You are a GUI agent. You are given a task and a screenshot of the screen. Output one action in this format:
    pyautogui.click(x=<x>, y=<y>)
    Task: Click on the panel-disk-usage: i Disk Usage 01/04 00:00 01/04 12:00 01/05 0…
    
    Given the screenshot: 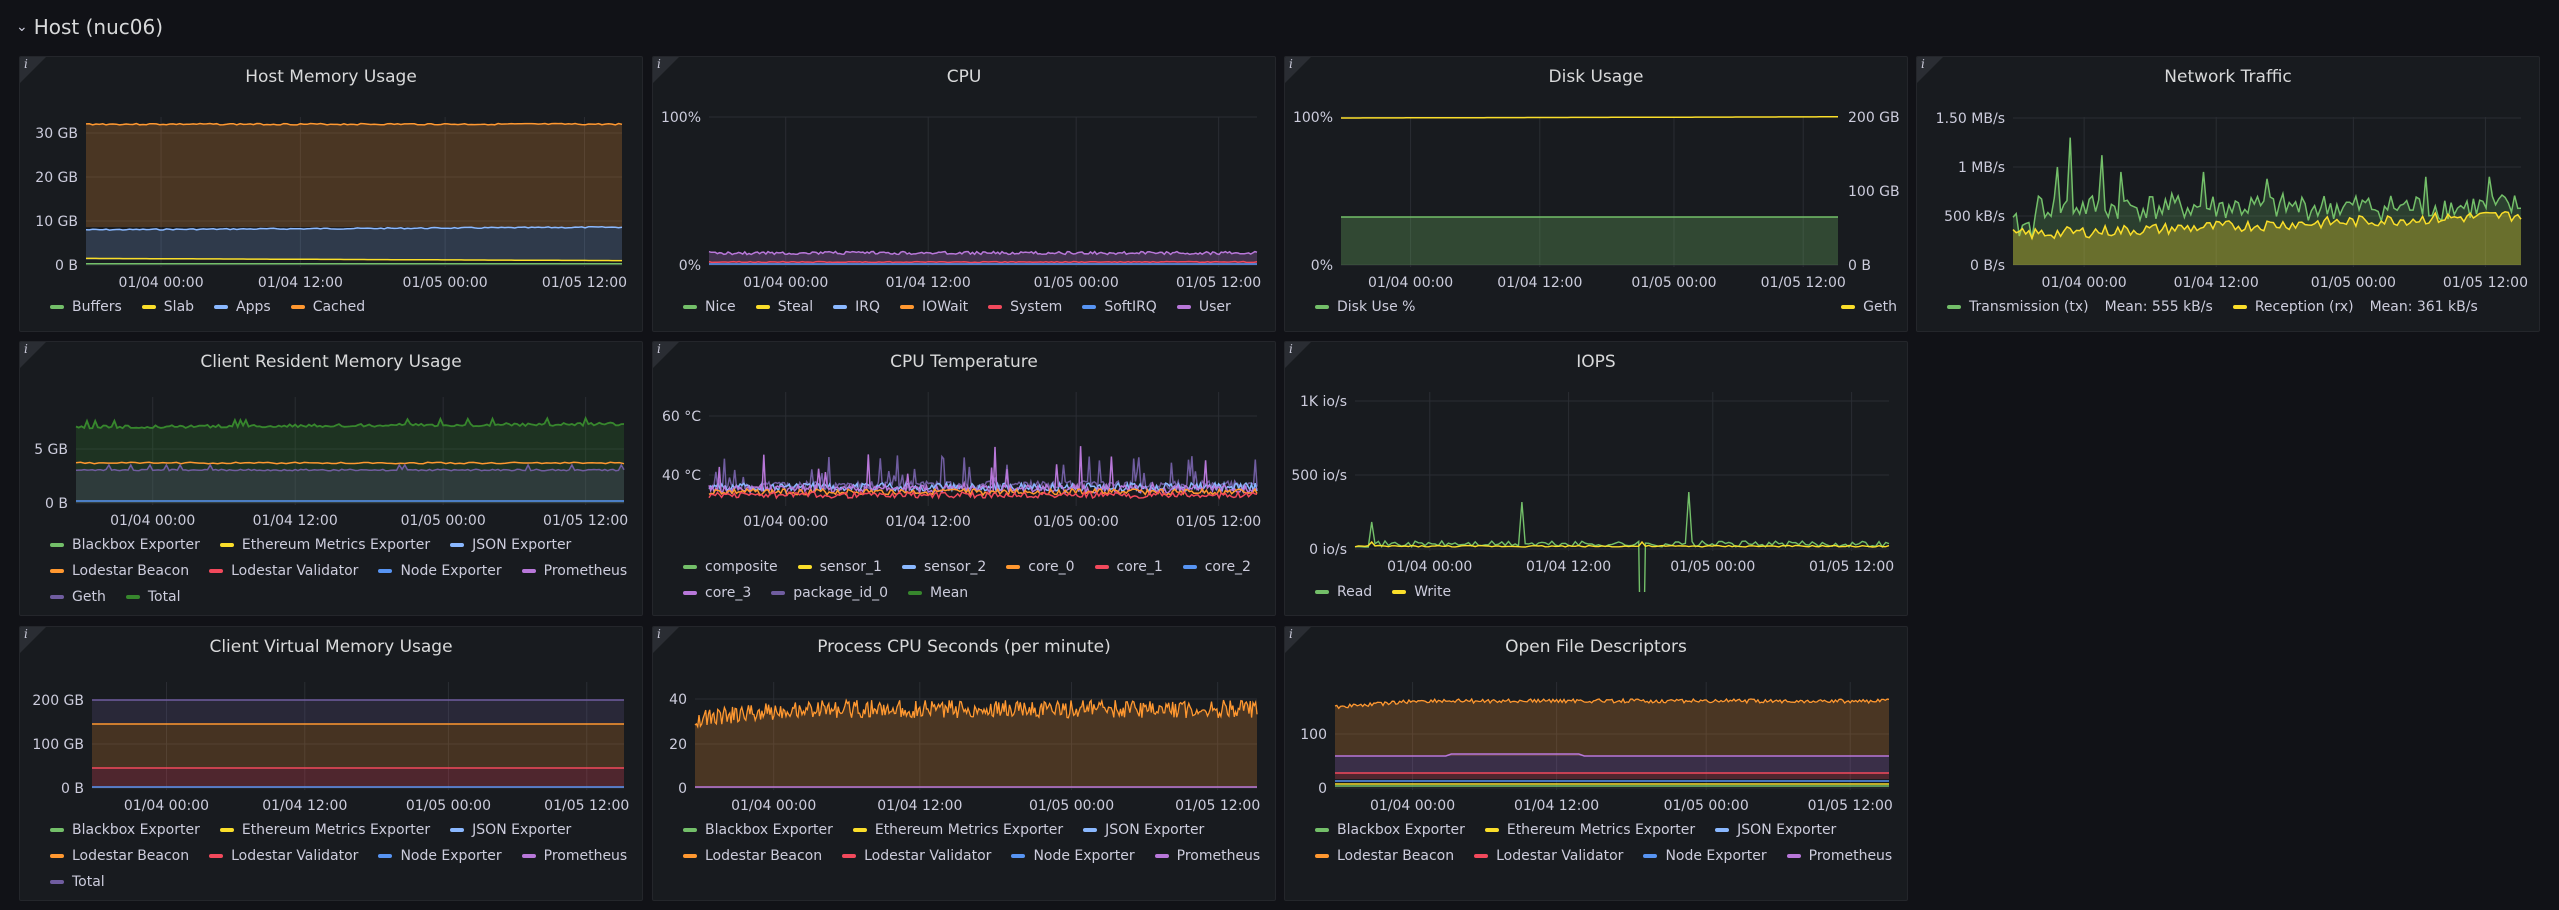 What is the action you would take?
    pyautogui.click(x=1596, y=194)
    